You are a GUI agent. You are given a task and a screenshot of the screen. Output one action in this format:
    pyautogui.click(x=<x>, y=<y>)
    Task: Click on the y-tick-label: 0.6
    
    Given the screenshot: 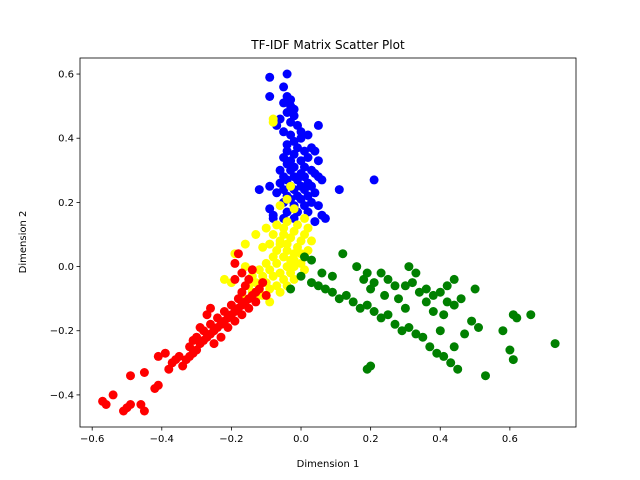 What is the action you would take?
    pyautogui.click(x=66, y=75)
    